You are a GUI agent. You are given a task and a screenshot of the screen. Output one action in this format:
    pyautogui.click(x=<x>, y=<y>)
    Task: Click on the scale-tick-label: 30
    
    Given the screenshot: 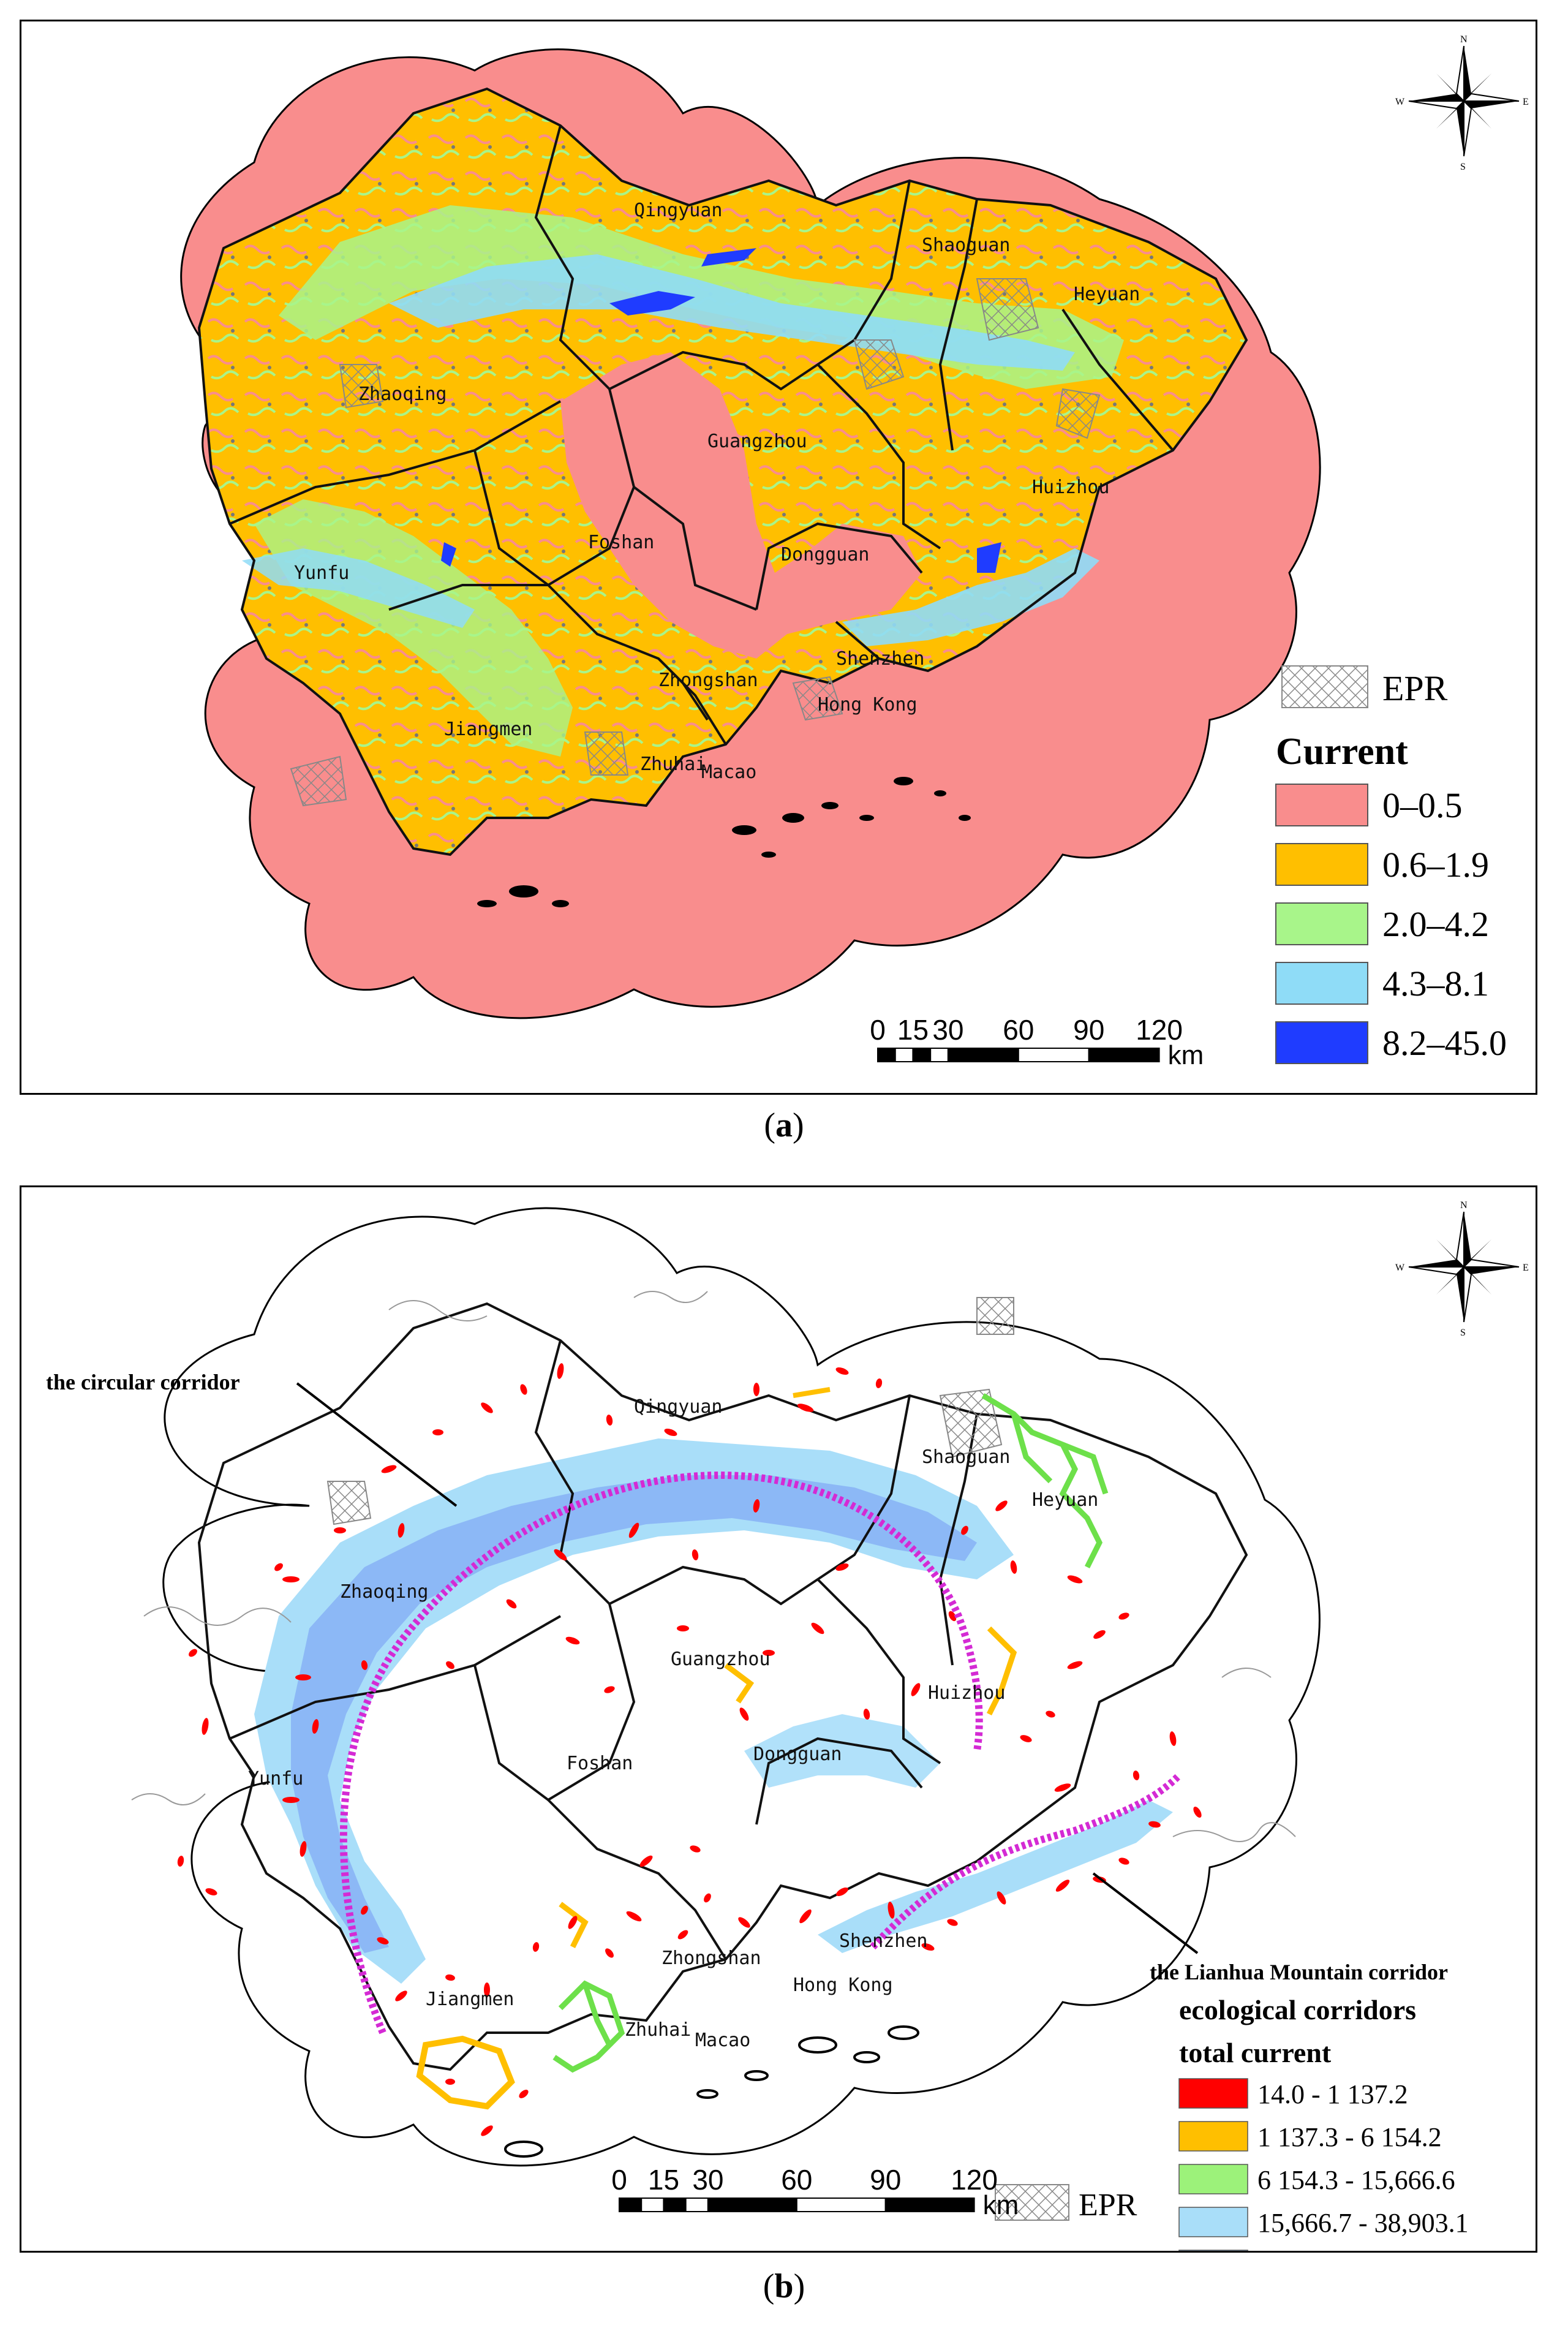 What is the action you would take?
    pyautogui.click(x=707, y=2180)
    